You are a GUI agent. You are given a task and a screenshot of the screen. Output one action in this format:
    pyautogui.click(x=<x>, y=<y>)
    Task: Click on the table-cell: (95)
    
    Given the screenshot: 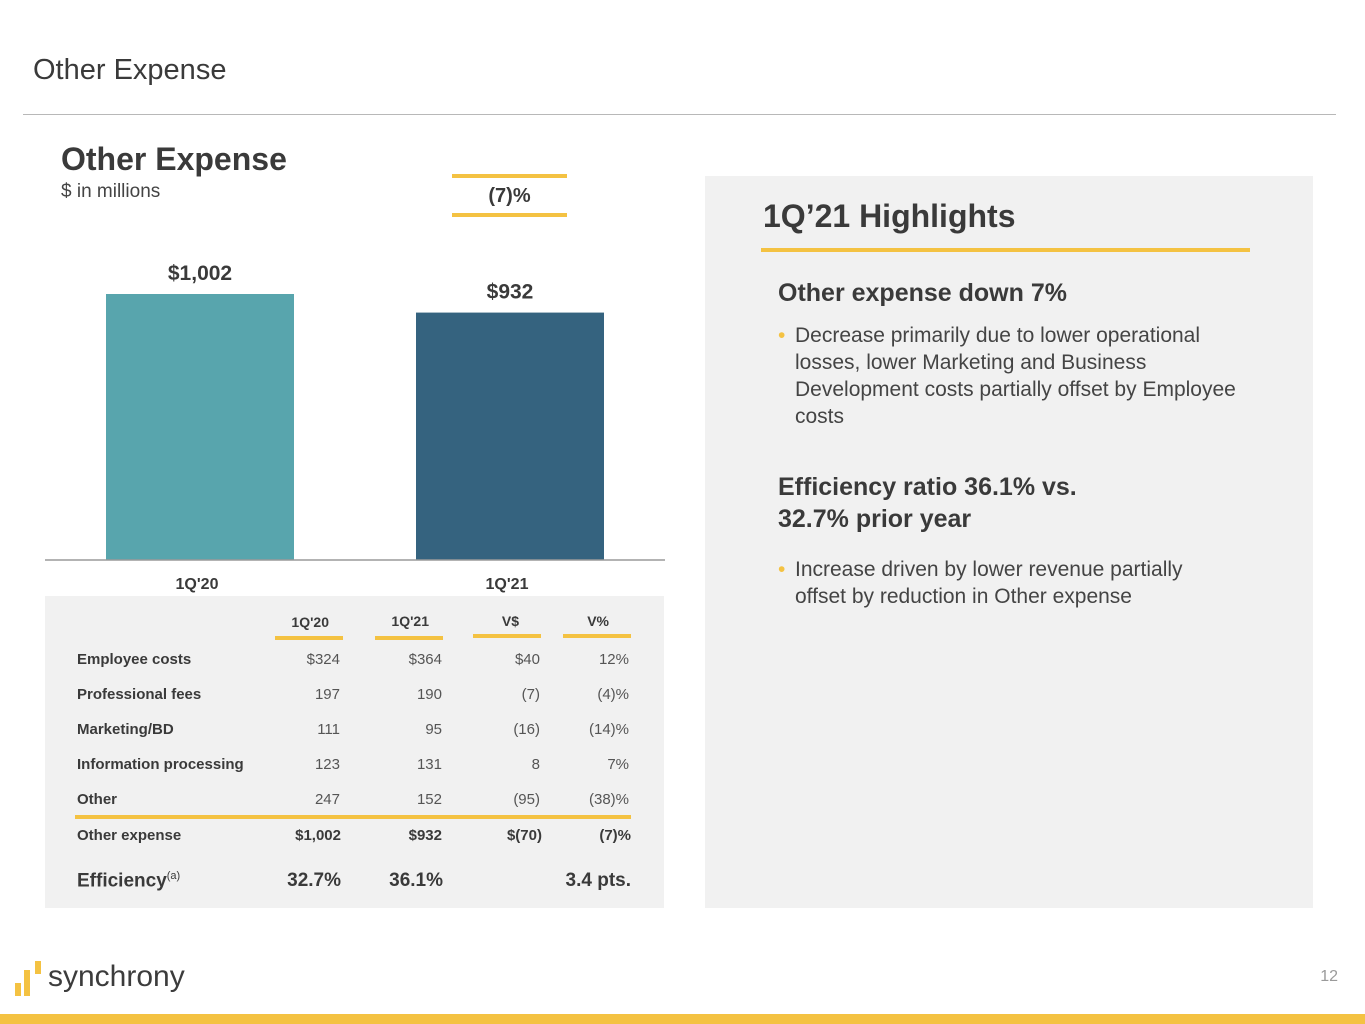 What is the action you would take?
    pyautogui.click(x=526, y=799)
    